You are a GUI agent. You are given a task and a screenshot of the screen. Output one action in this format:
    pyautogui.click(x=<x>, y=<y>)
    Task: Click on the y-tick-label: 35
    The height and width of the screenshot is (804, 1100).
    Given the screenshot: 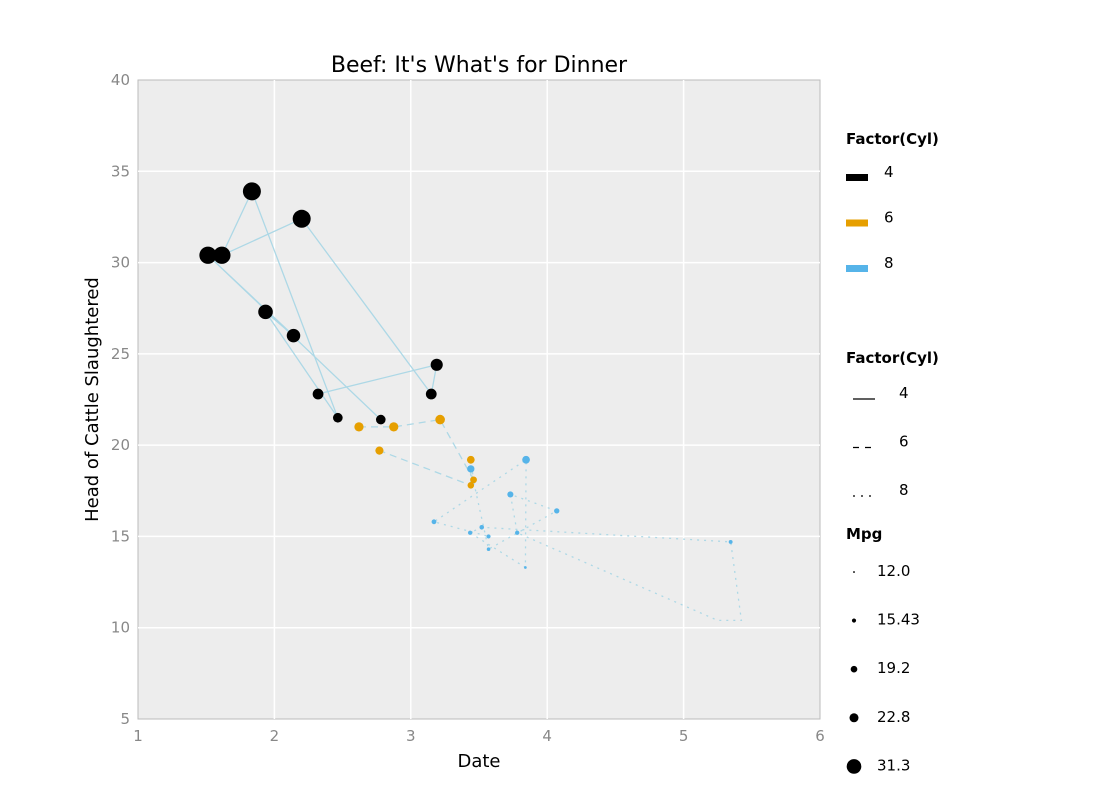 What is the action you would take?
    pyautogui.click(x=120, y=171)
    